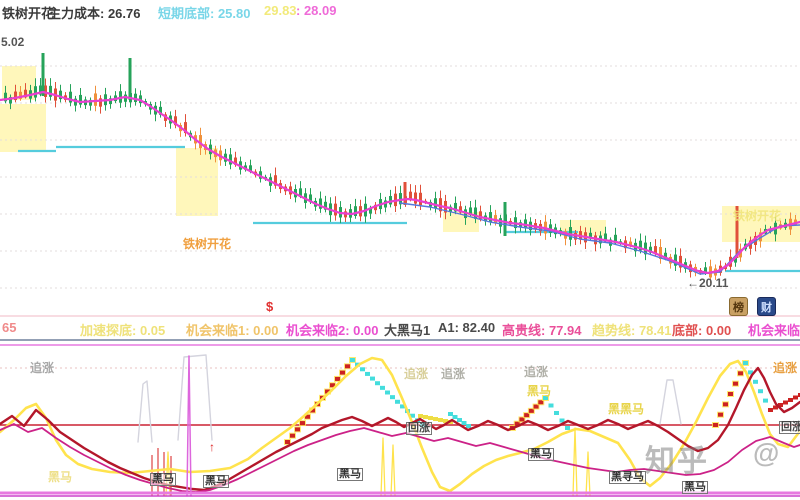  Describe the element at coordinates (204, 13) in the screenshot. I see `header-field-2: 短期底部: 25.80` at that location.